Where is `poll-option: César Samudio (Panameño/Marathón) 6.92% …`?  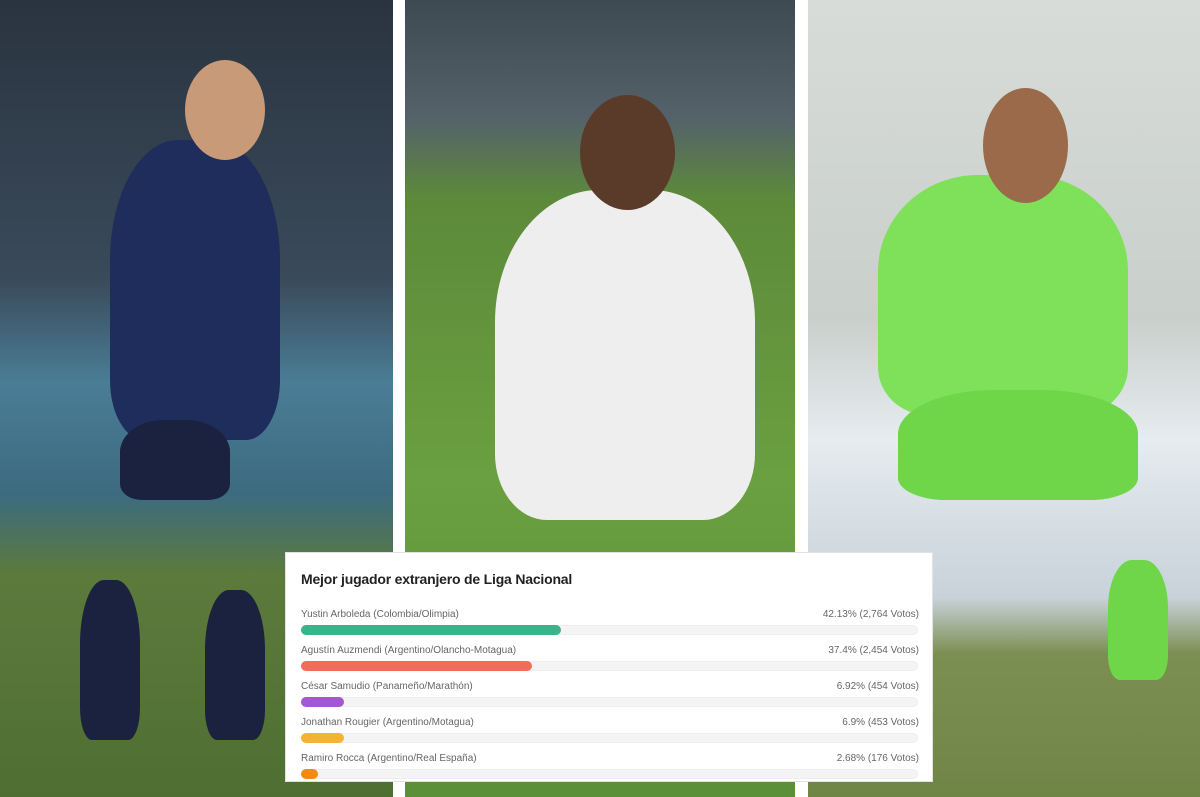 poll-option: César Samudio (Panameño/Marathón) 6.92% … is located at coordinates (610, 699).